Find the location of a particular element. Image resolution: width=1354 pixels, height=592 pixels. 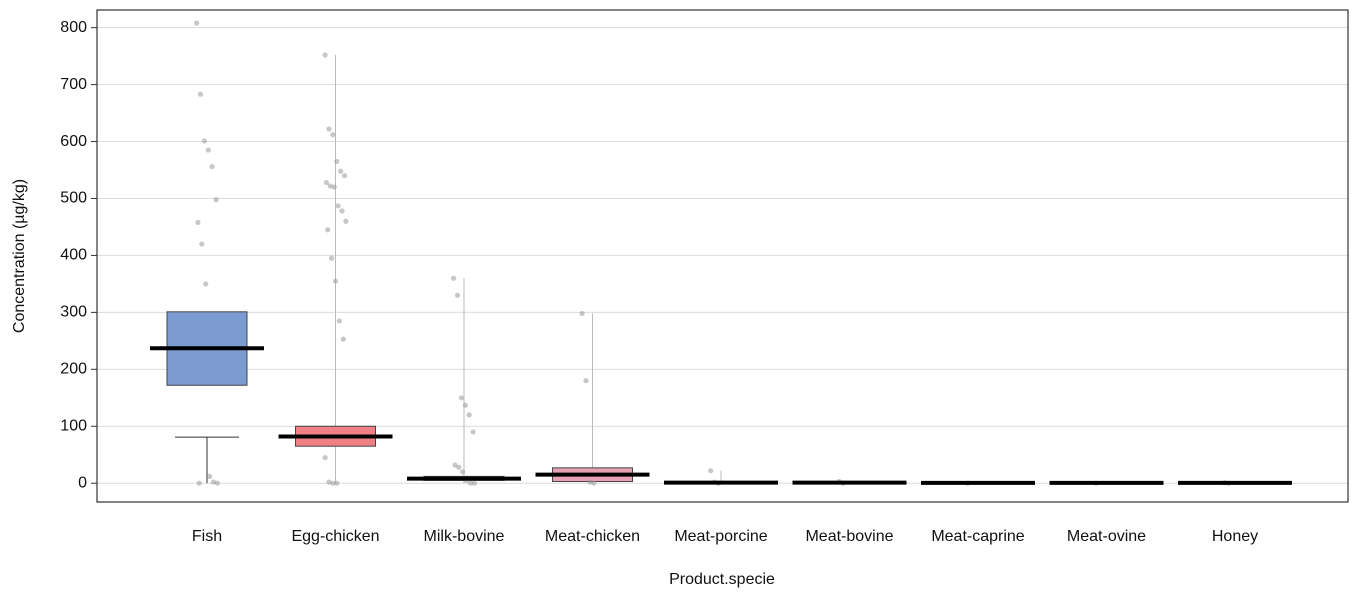

x-tick-label: Fish is located at coordinates (207, 536).